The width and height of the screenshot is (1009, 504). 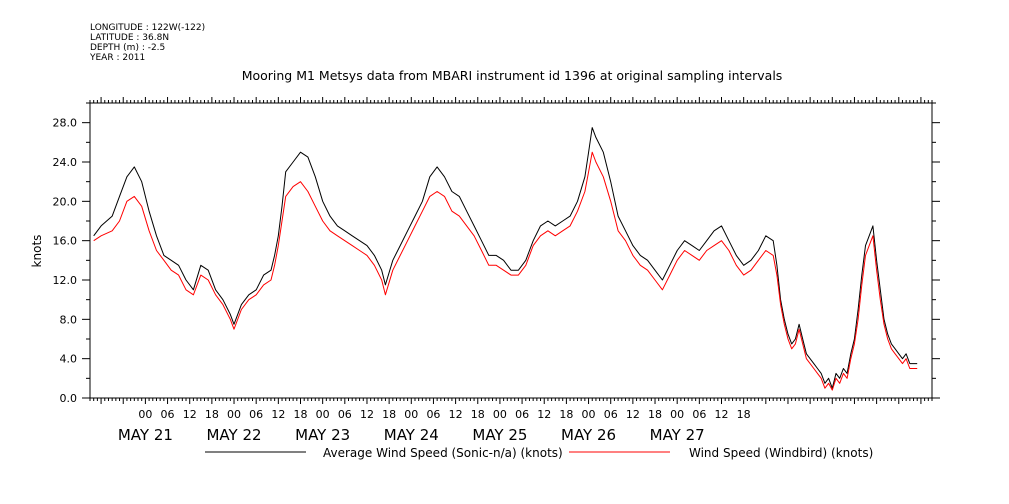 I want to click on y-tick-label: 16.0, so click(x=65, y=241).